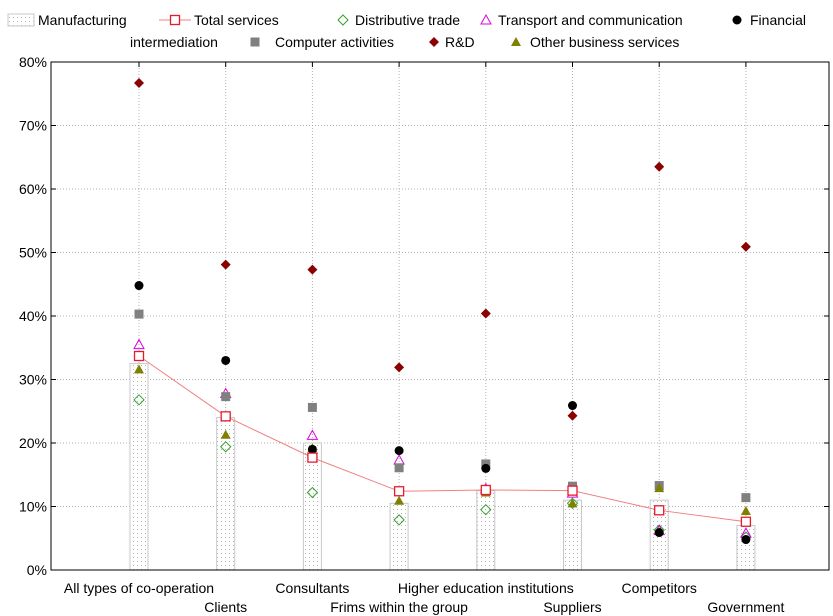 The height and width of the screenshot is (616, 833). I want to click on y-tick-label: 30%, so click(33, 380).